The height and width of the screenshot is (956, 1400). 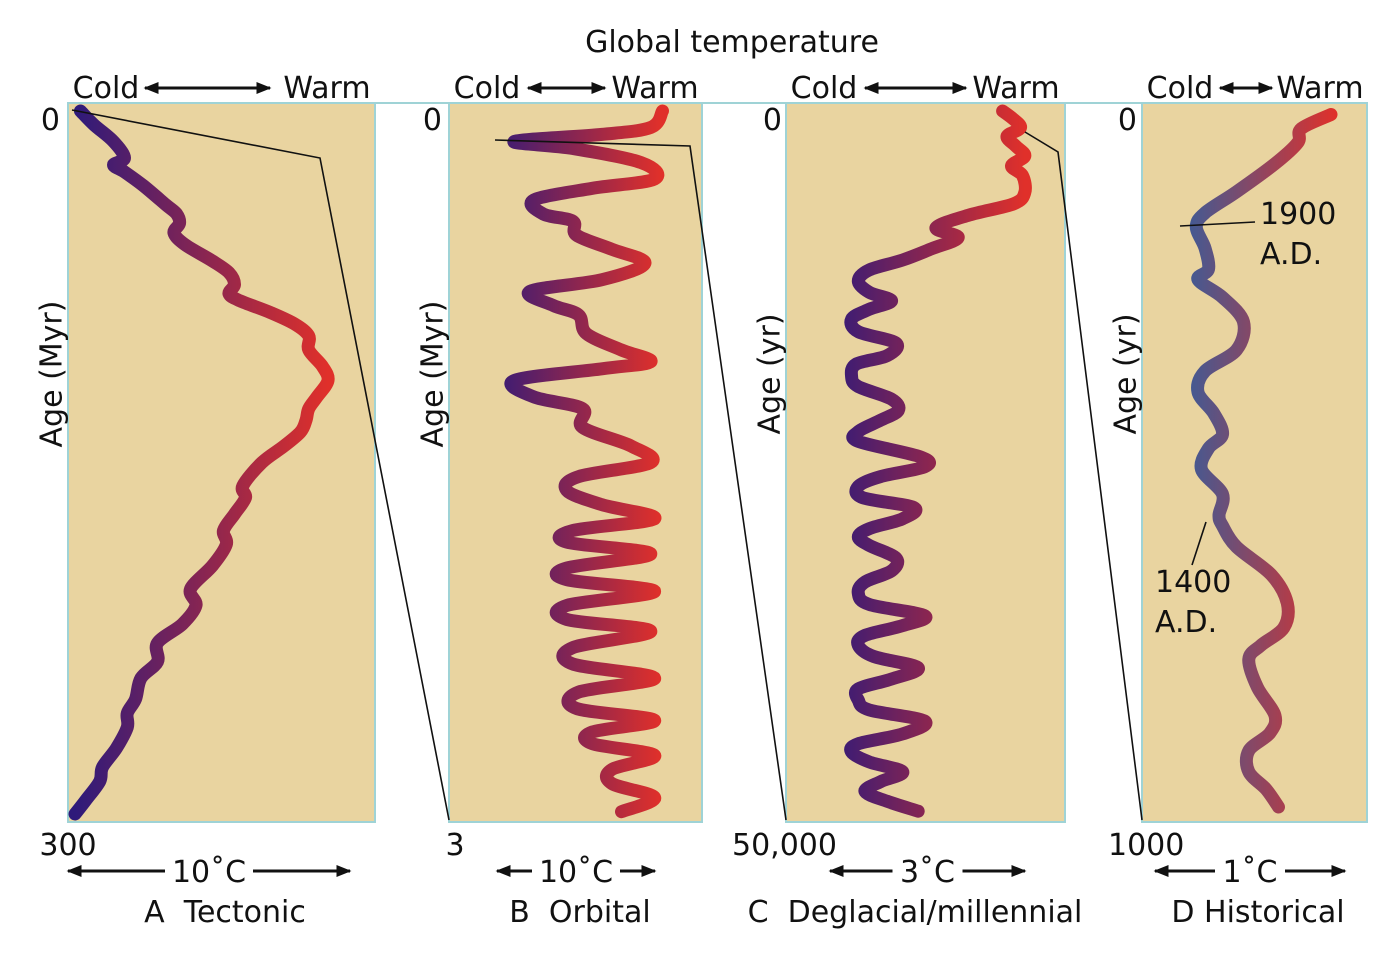 I want to click on annotation-year: 1400, so click(x=1193, y=582).